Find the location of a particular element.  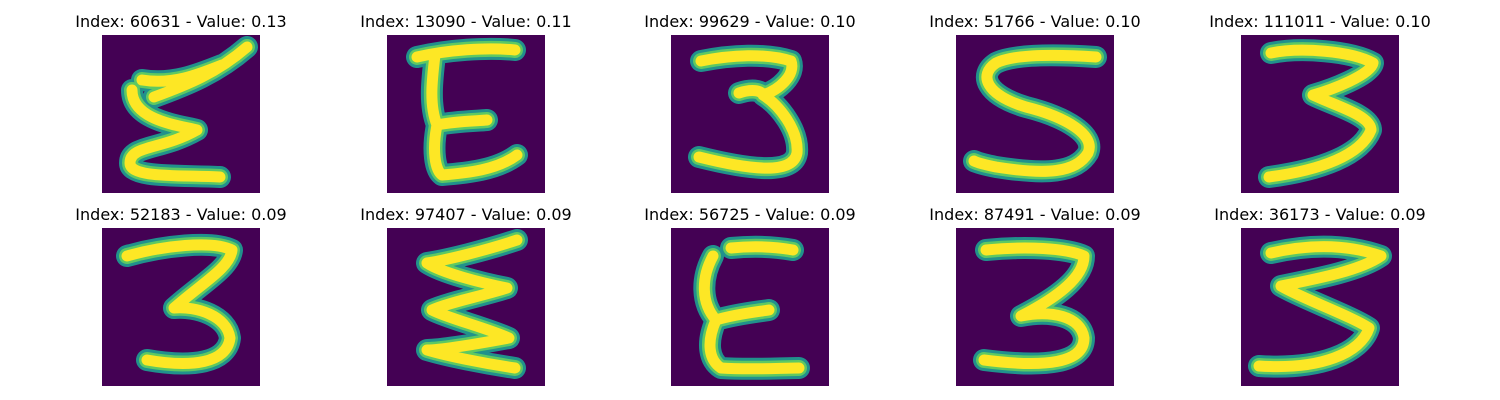

panel-title: Index: 97407 - Value: 0.09 is located at coordinates (466, 214).